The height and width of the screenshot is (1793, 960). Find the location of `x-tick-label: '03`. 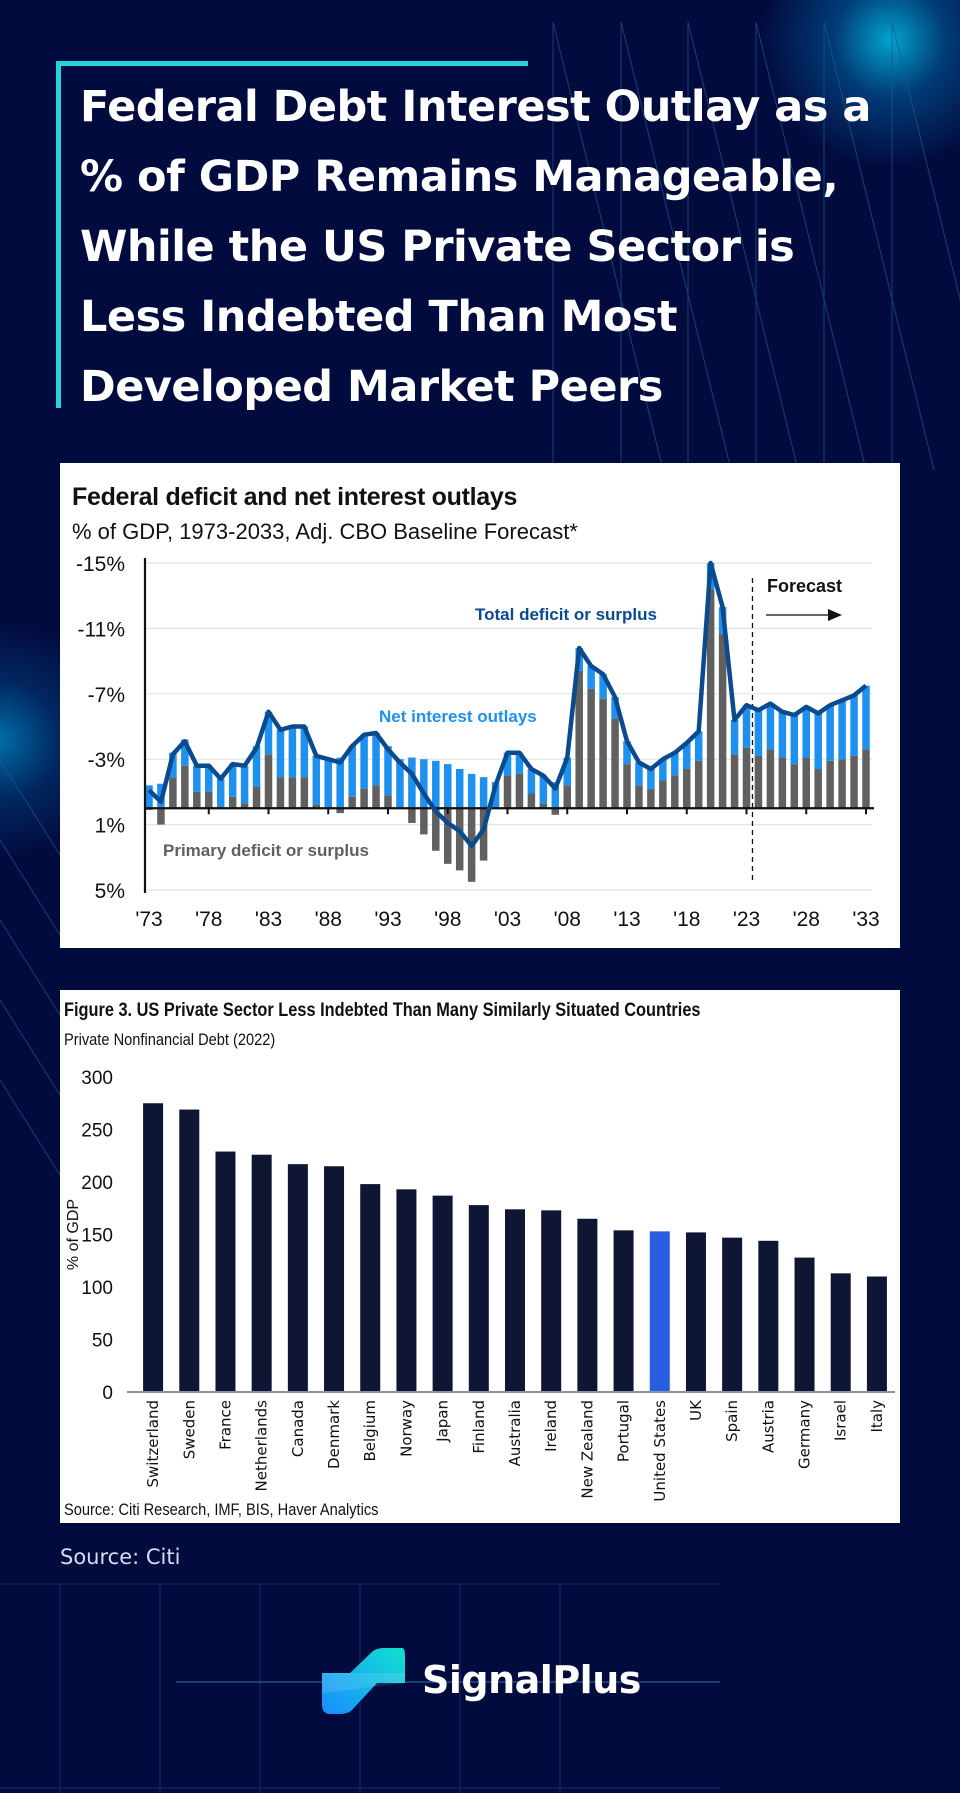

x-tick-label: '03 is located at coordinates (507, 919).